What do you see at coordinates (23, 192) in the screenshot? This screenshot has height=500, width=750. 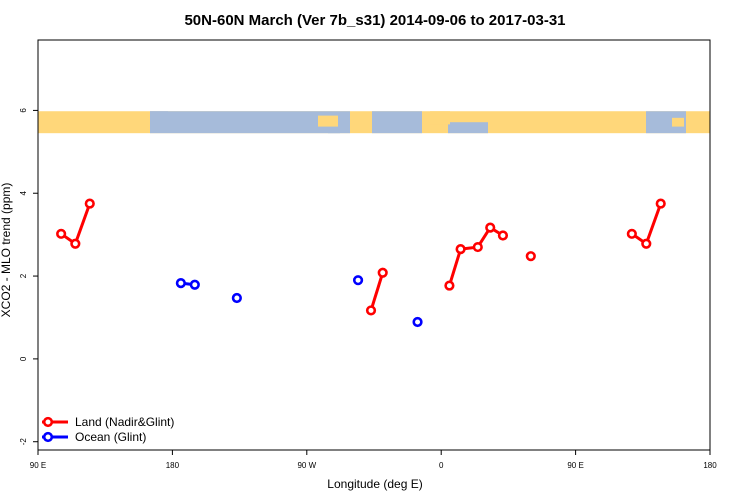 I see `y-tick-label: 4` at bounding box center [23, 192].